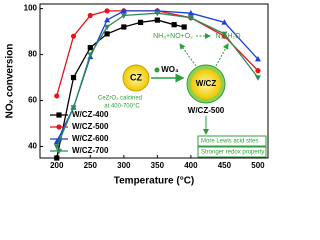 The image size is (320, 240). I want to click on x-tick-label: 300, so click(124, 165).